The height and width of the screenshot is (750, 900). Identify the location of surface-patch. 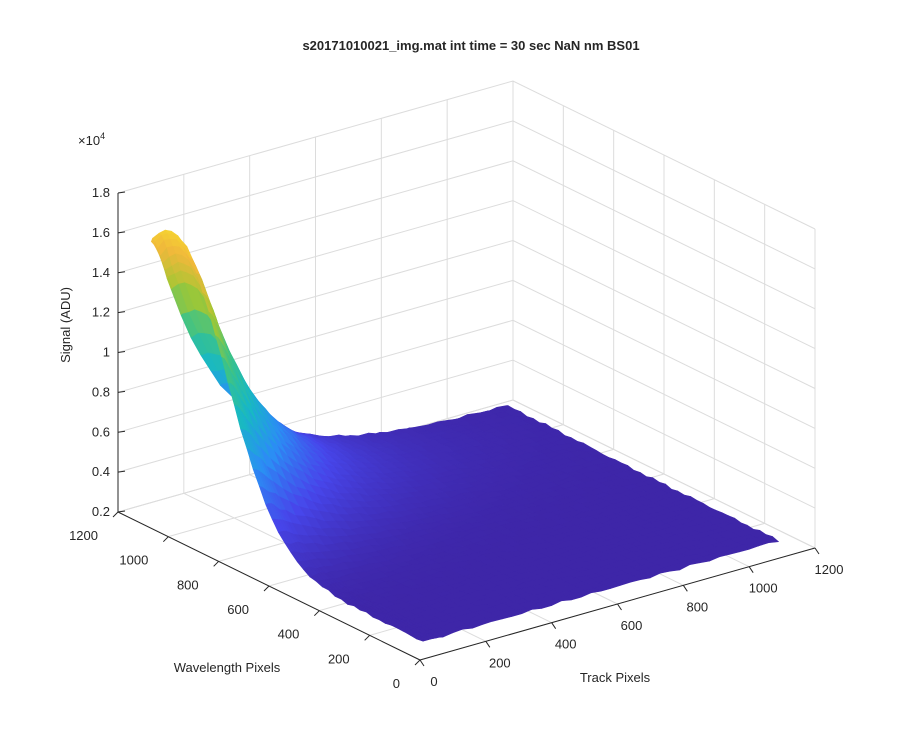
(421, 640).